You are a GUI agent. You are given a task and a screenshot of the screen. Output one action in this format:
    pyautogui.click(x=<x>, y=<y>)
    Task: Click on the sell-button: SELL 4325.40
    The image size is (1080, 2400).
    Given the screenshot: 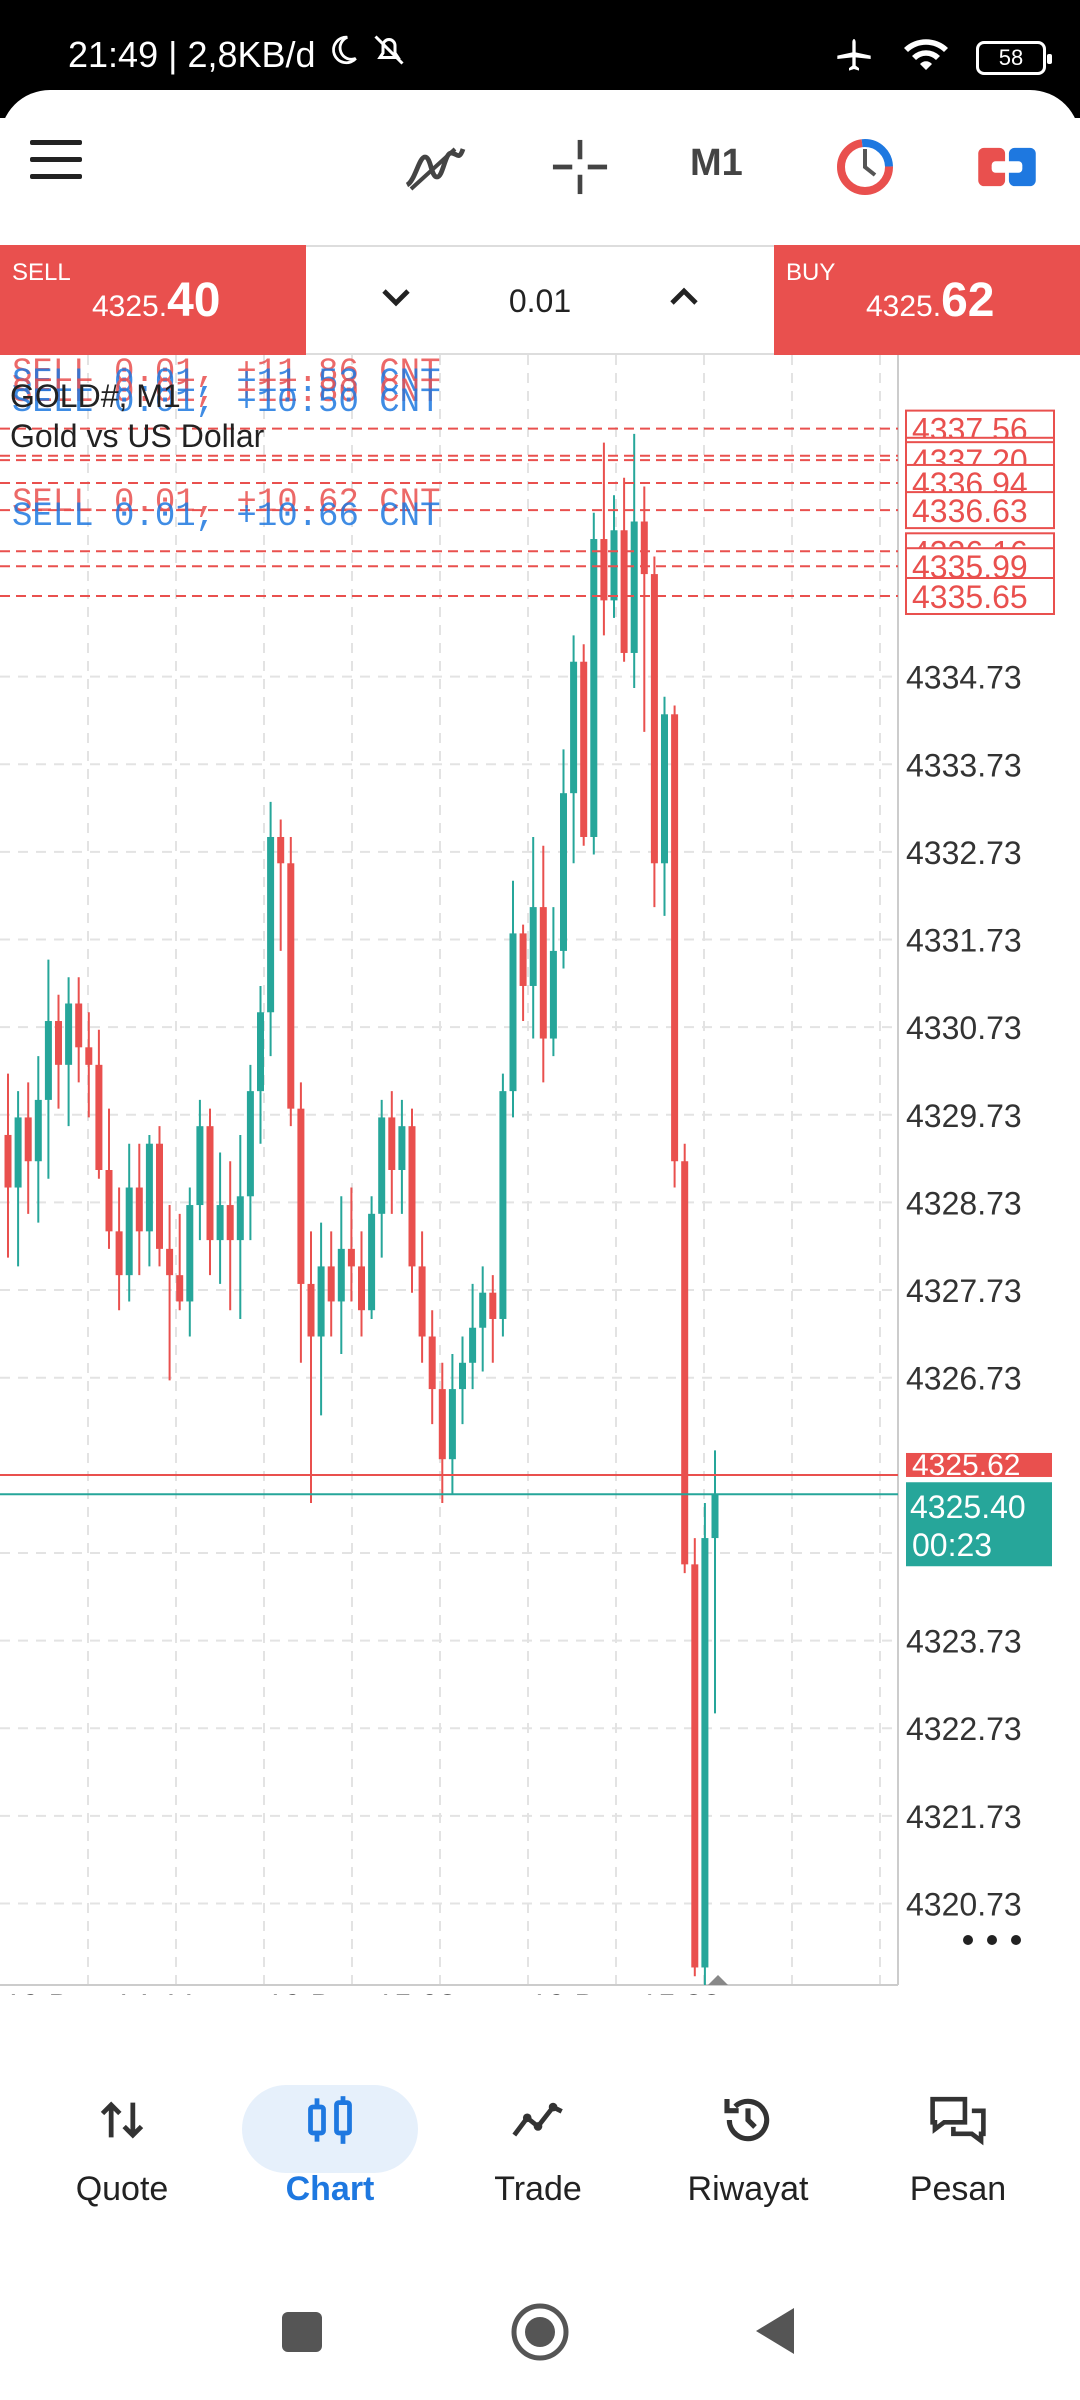 What is the action you would take?
    pyautogui.click(x=153, y=300)
    